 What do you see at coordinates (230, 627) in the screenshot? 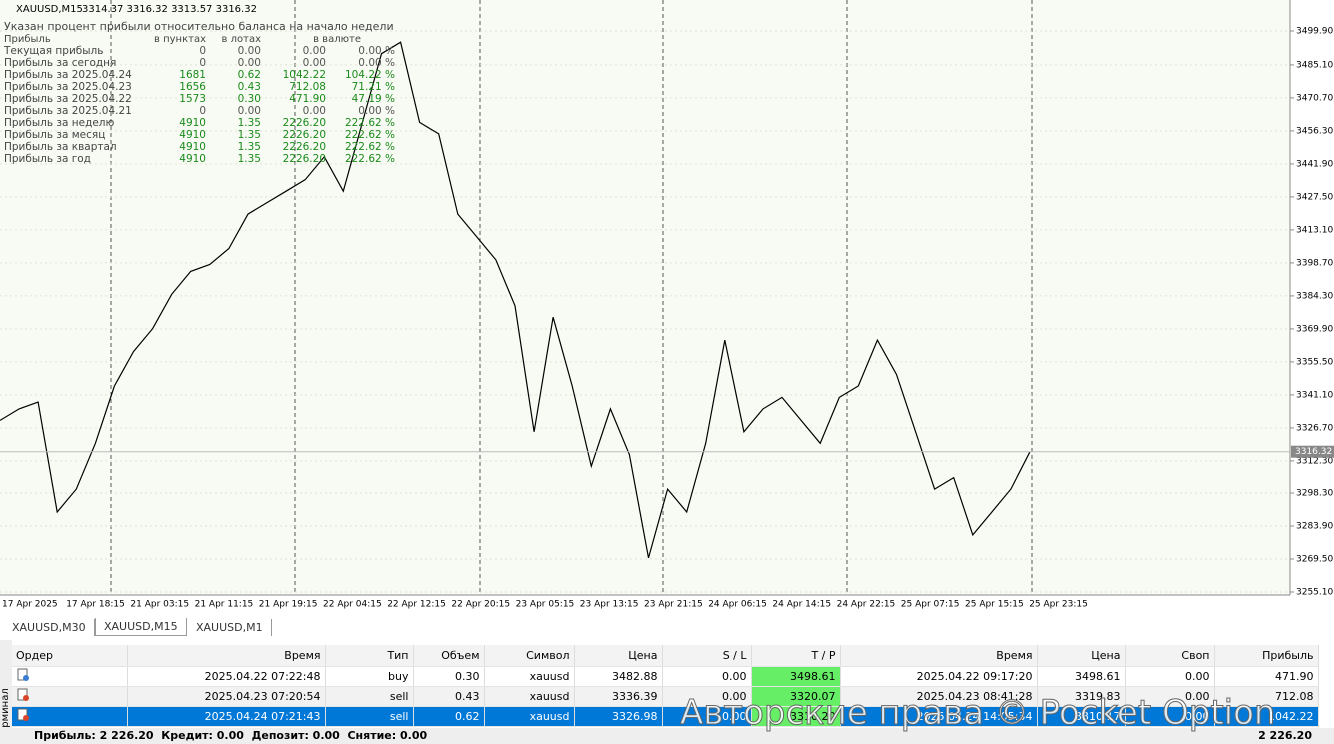
I see `tab: XAUUSD,M1` at bounding box center [230, 627].